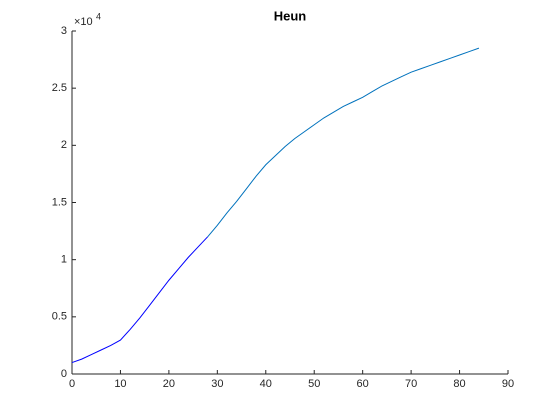 This screenshot has height=420, width=560. I want to click on x-tick-label: 80, so click(459, 384).